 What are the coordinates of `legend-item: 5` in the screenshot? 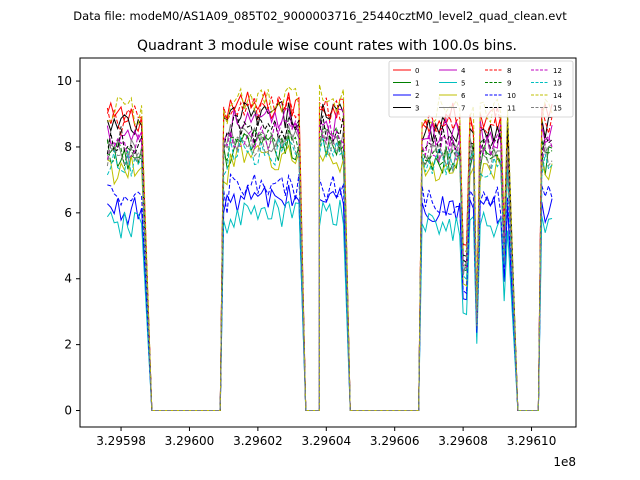 It's located at (452, 84).